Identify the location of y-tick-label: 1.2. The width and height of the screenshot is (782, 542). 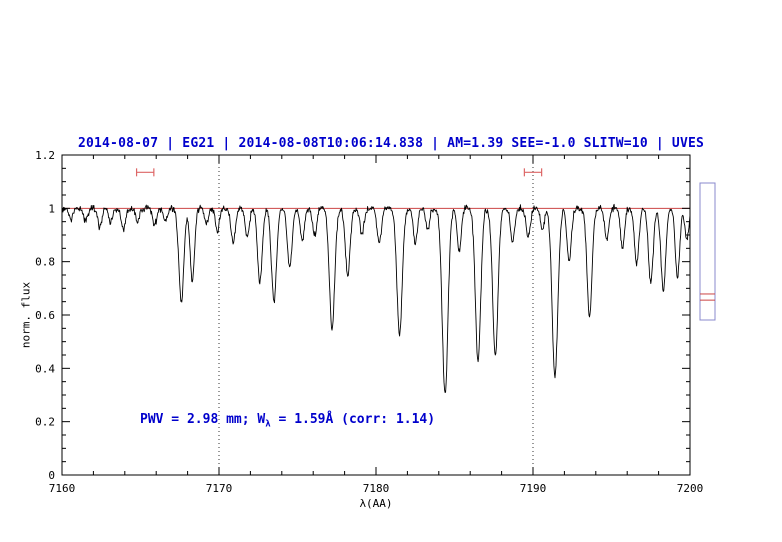
(45, 155).